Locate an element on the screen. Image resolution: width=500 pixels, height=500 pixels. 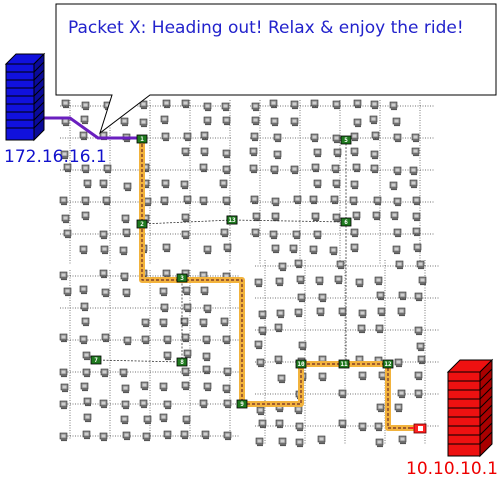
router-label: 11 is located at coordinates (344, 364).